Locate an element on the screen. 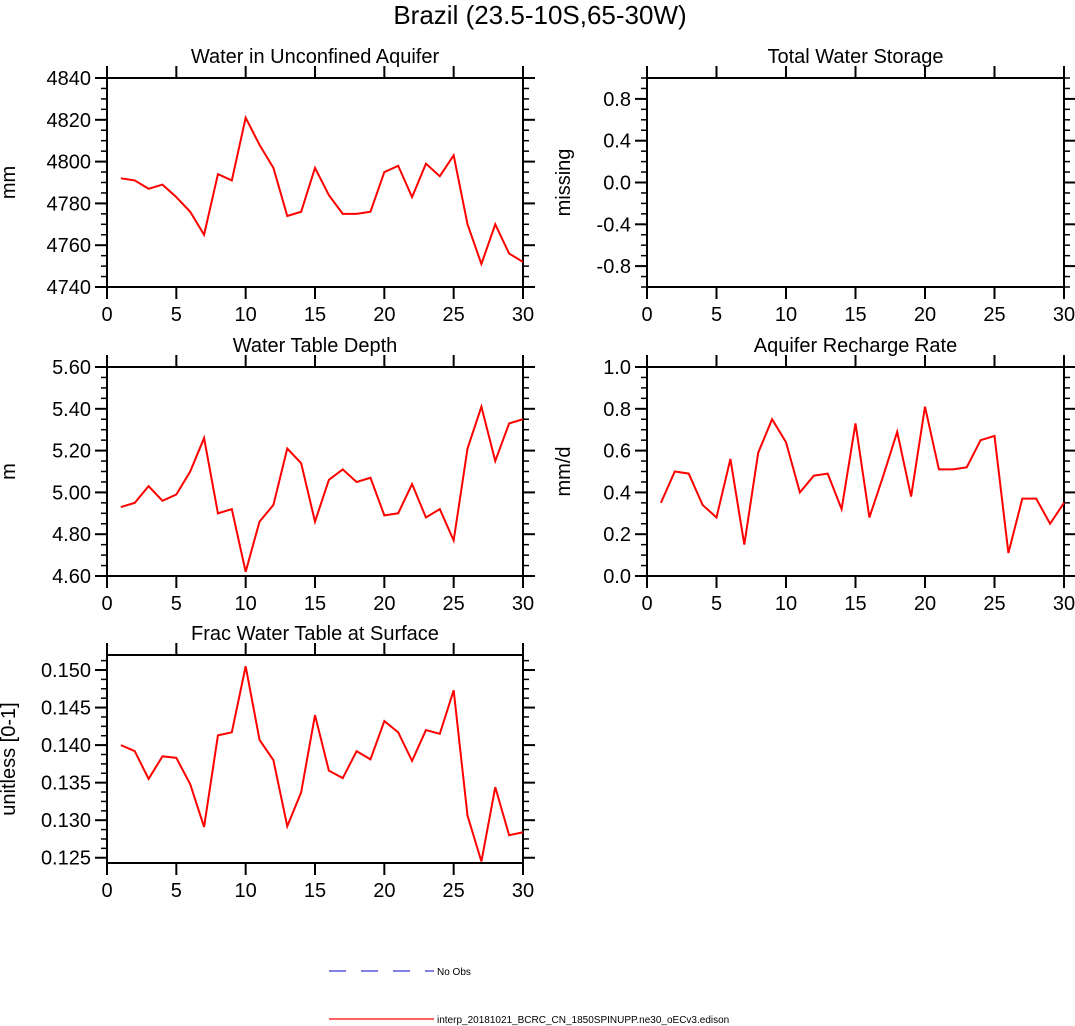 The height and width of the screenshot is (1026, 1075). y-tick-label: 0.145 is located at coordinates (66, 709).